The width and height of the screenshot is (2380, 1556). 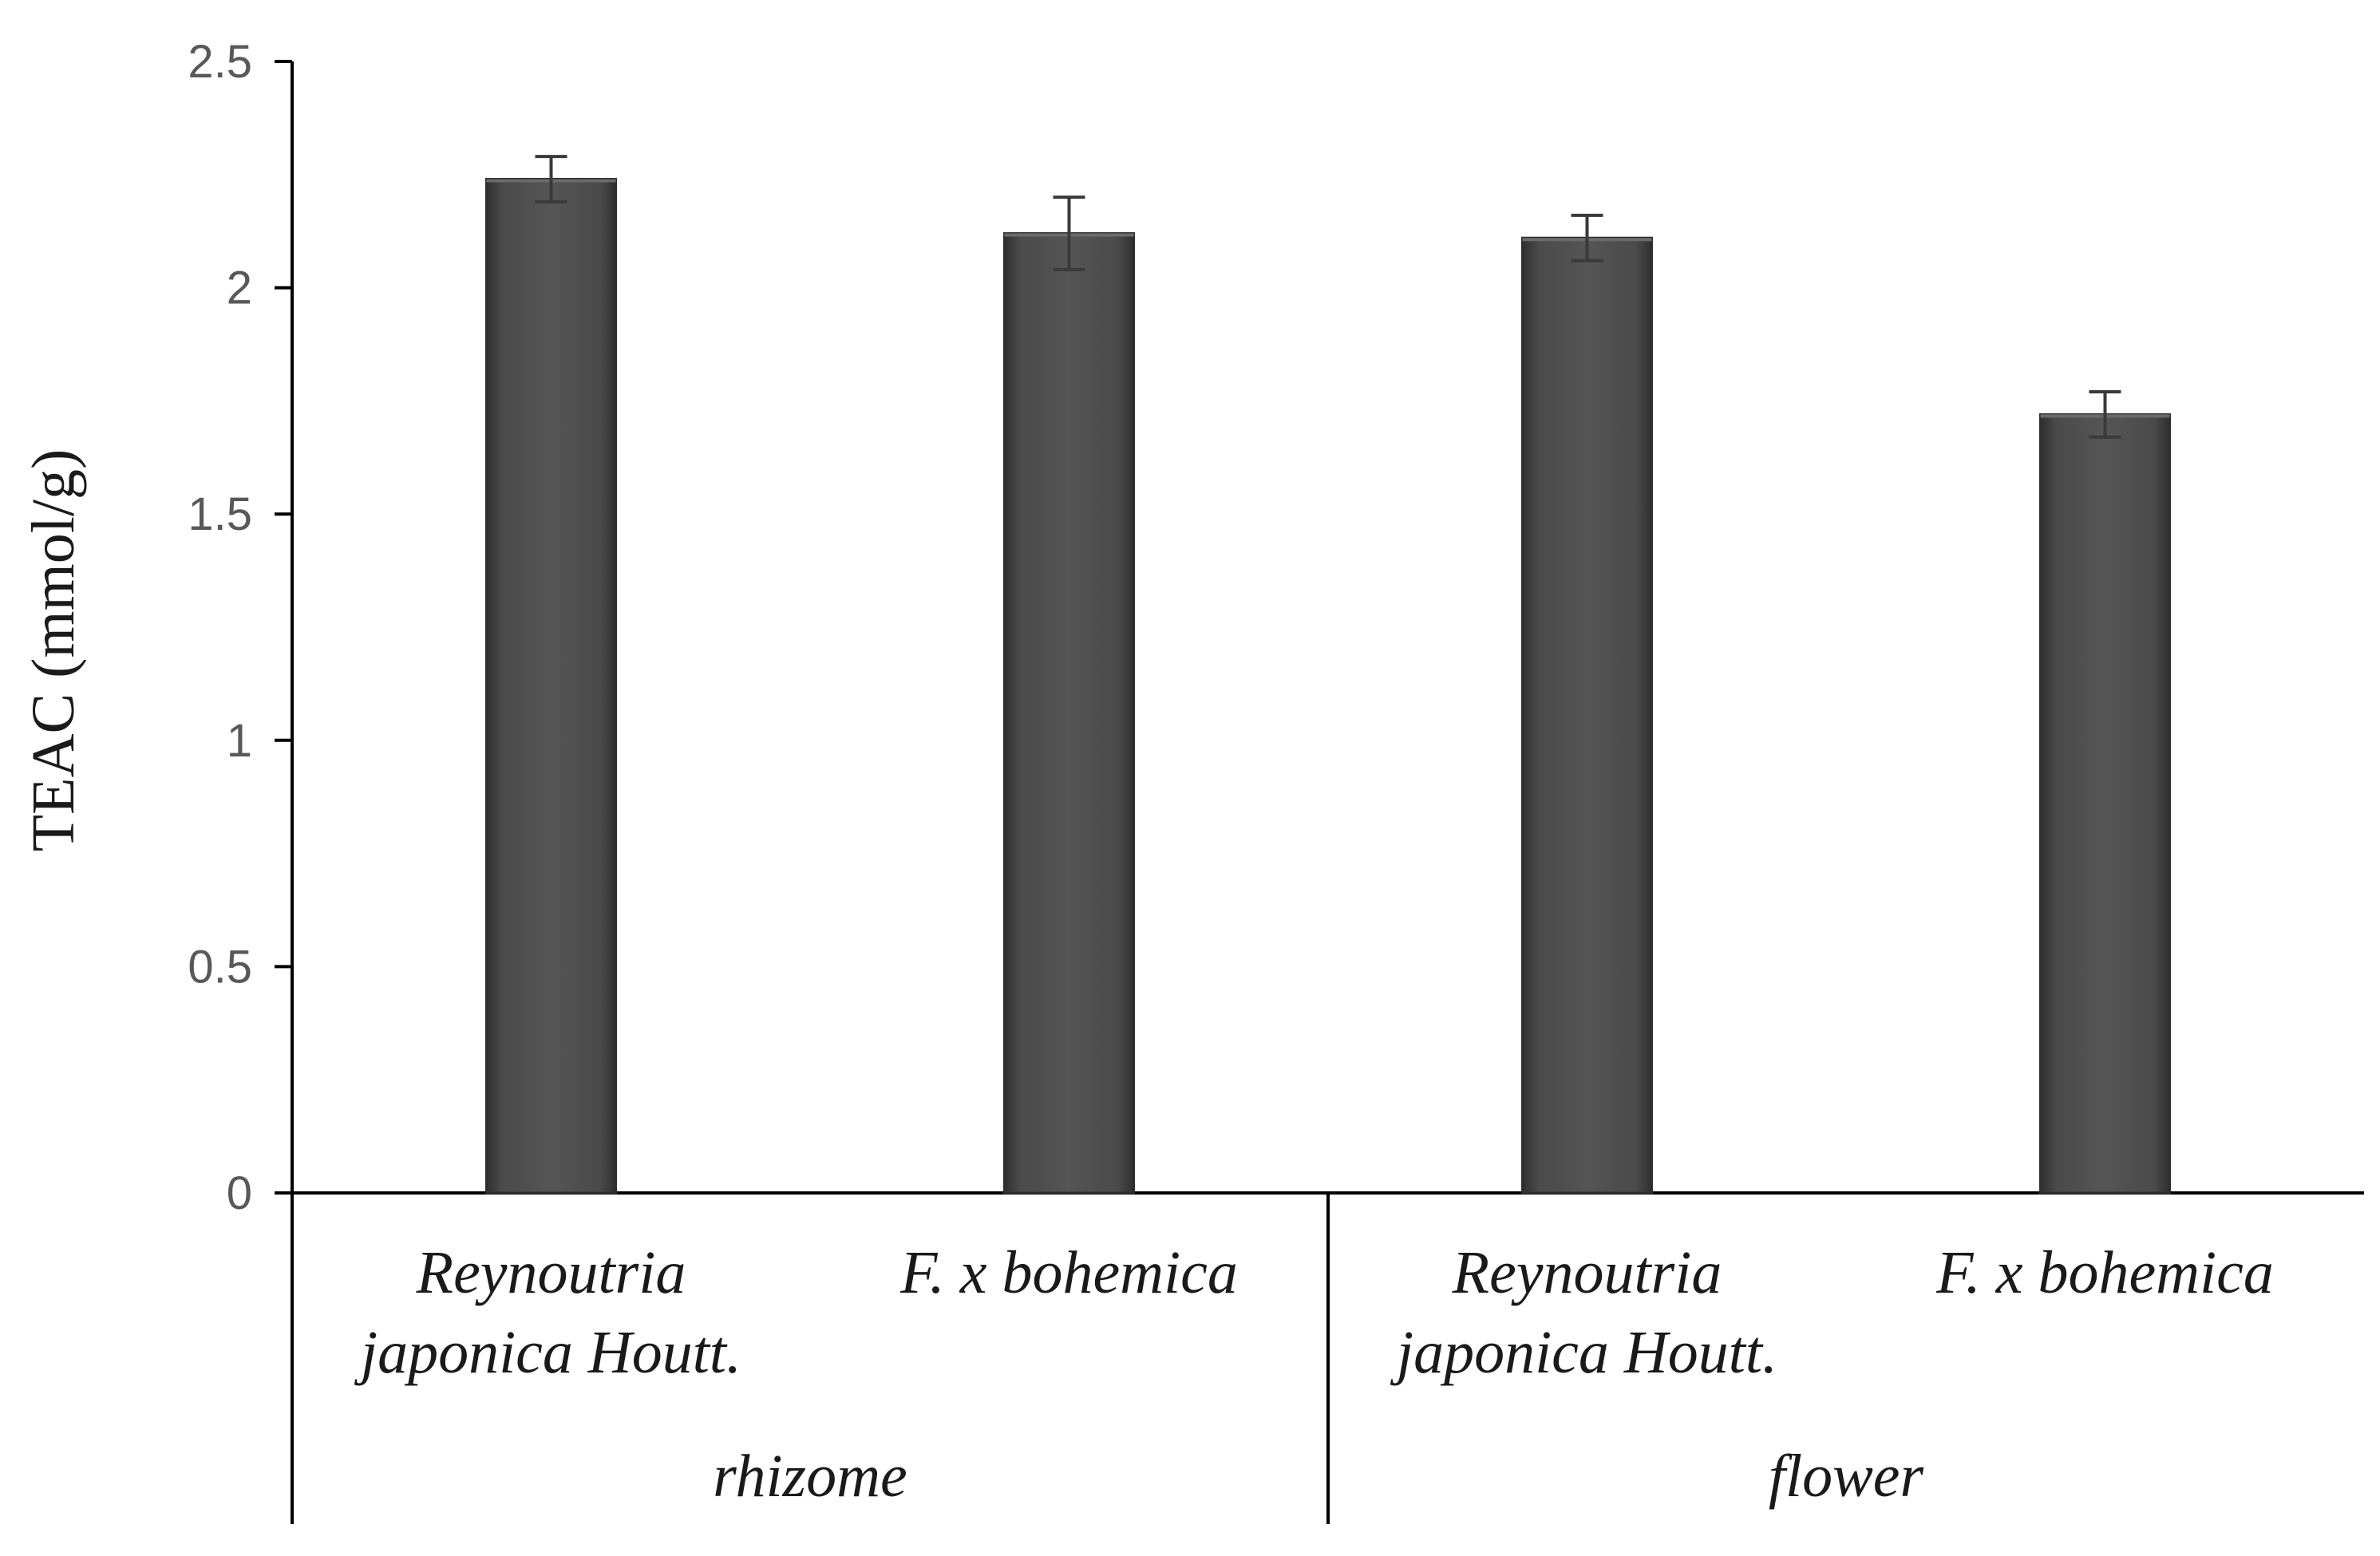 I want to click on y-tick-label: 1.5, so click(x=220, y=514).